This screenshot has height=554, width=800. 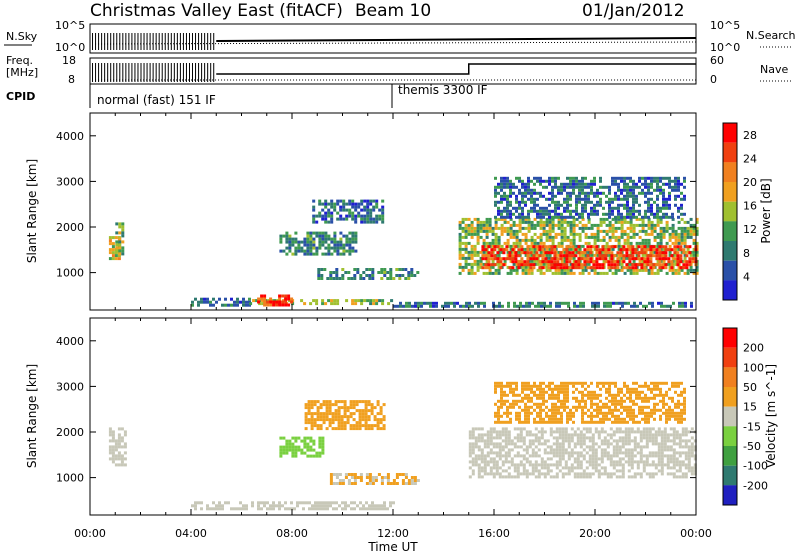 What do you see at coordinates (71, 79) in the screenshot?
I see `freq-tick-low: 8` at bounding box center [71, 79].